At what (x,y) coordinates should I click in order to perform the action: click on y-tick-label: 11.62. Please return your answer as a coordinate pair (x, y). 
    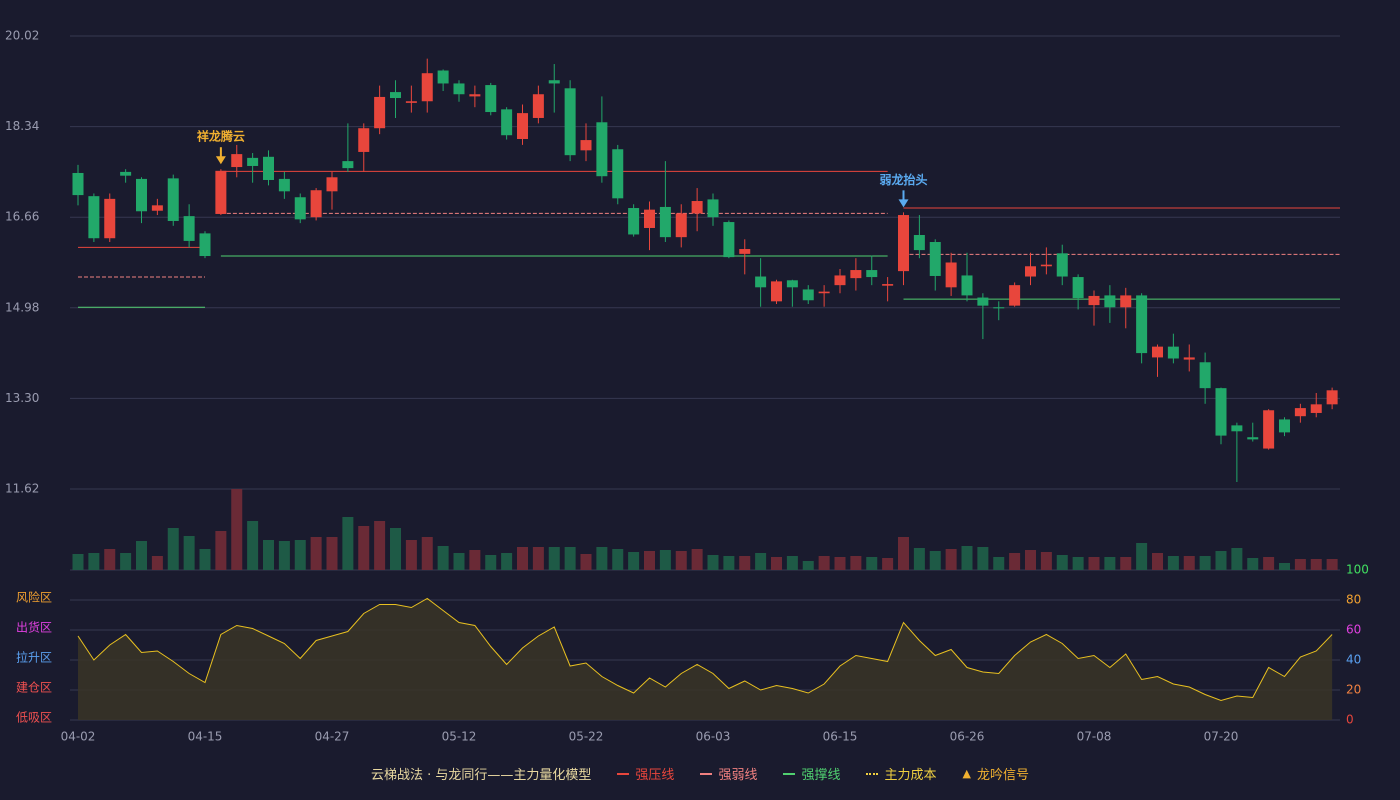
    Looking at the image, I should click on (22, 489).